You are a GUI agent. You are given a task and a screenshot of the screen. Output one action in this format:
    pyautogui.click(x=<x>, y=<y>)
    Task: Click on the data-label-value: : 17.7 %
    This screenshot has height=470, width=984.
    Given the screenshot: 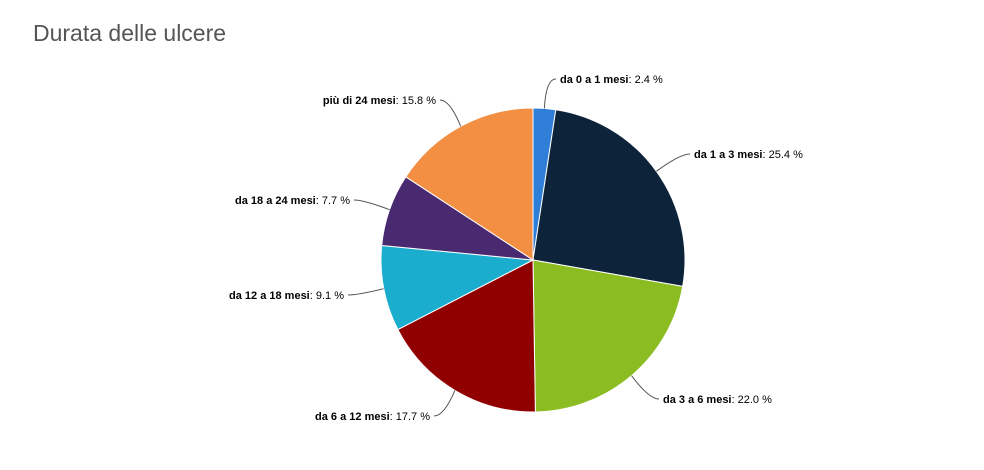 What is the action you would take?
    pyautogui.click(x=410, y=417)
    